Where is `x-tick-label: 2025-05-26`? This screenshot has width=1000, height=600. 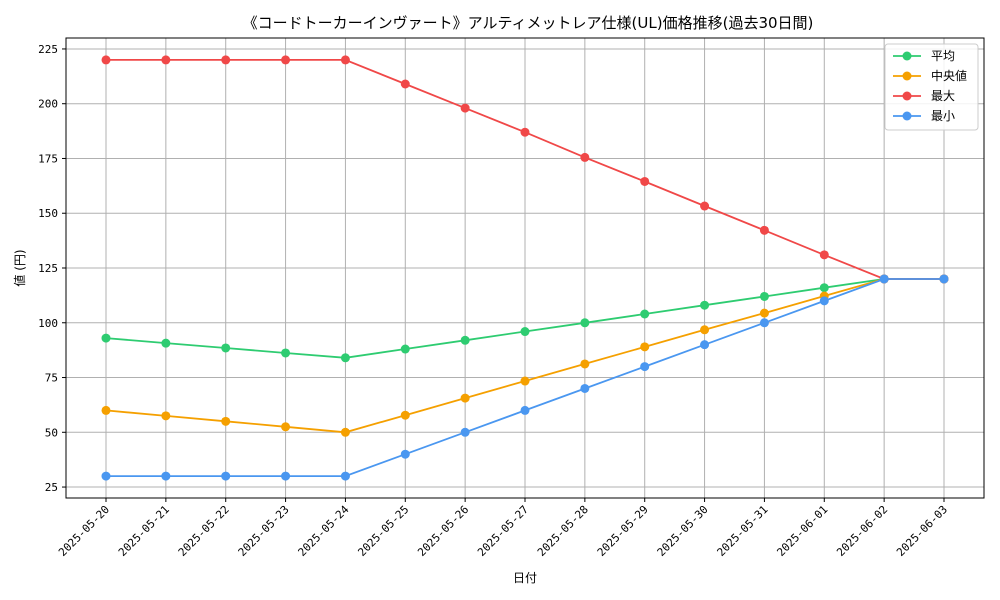 x-tick-label: 2025-05-26 is located at coordinates (443, 531).